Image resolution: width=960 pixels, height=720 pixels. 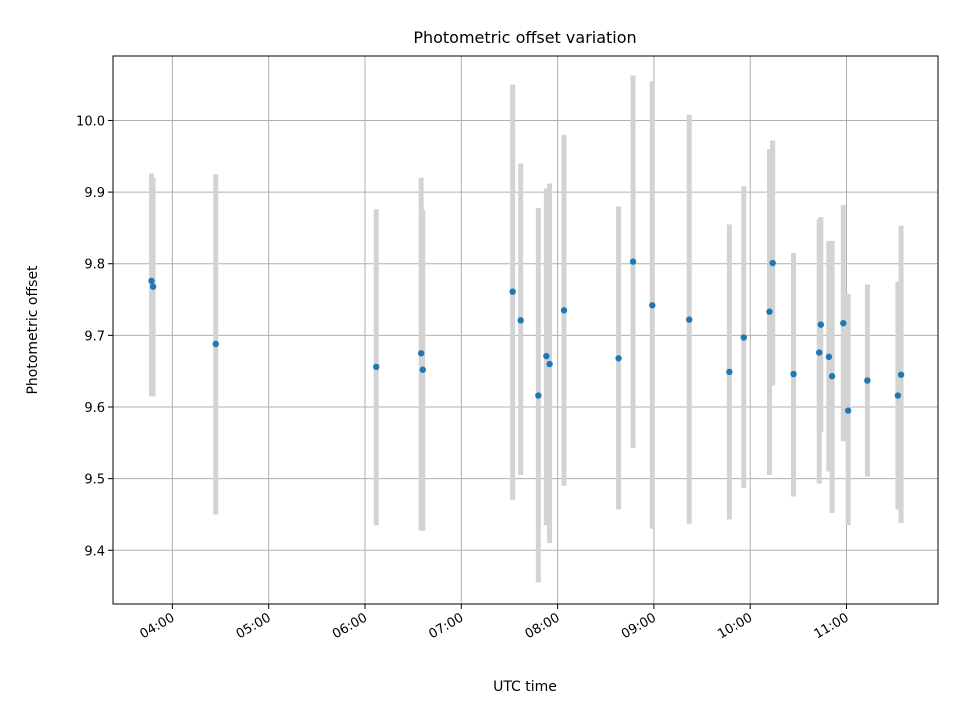 What do you see at coordinates (157, 626) in the screenshot?
I see `x-tick-label: 04:00` at bounding box center [157, 626].